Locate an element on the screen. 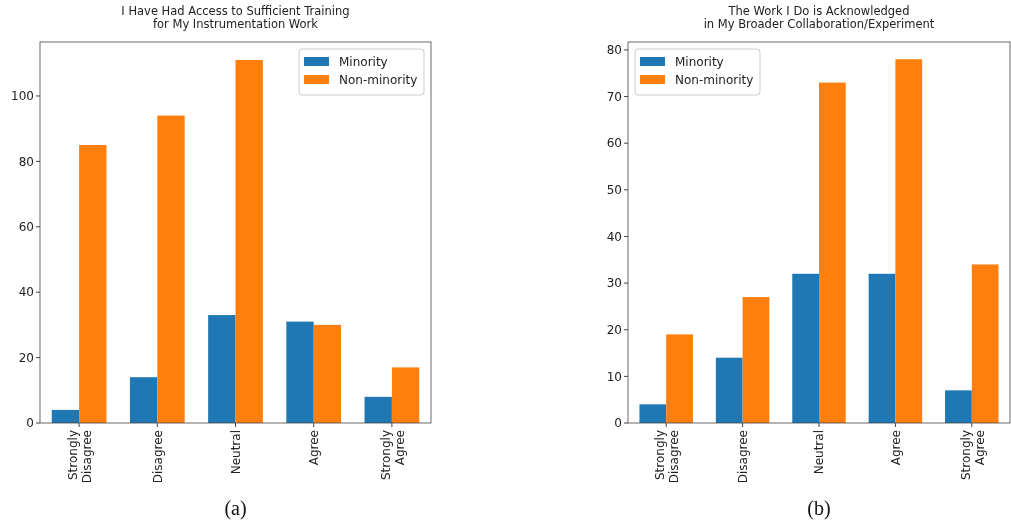 This screenshot has width=1011, height=529. y-tick-label: 10 is located at coordinates (614, 376).